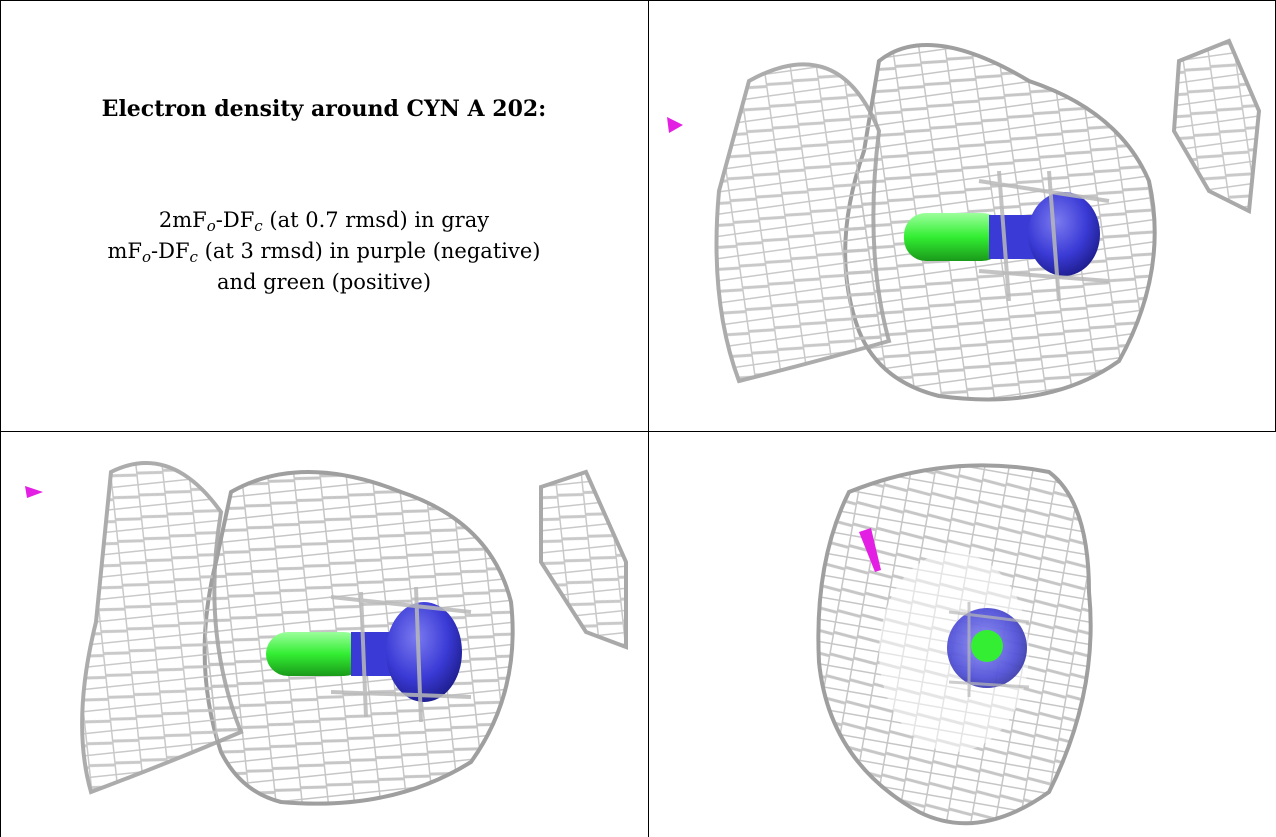 The width and height of the screenshot is (1276, 837). Describe the element at coordinates (648, 418) in the screenshot. I see `center-divider` at that location.